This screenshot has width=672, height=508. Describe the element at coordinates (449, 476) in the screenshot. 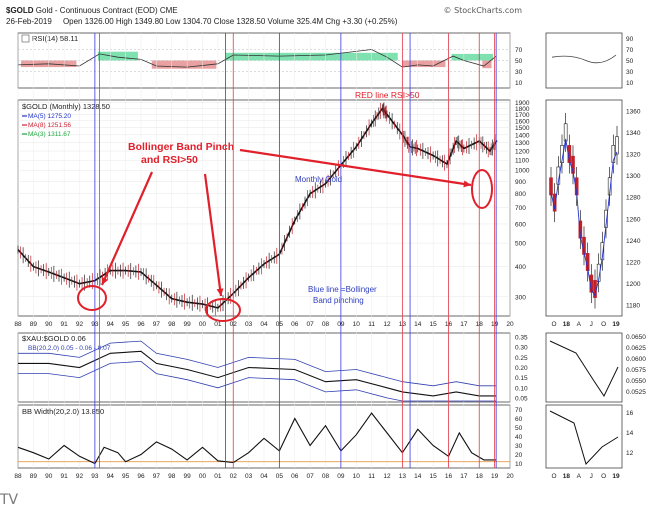

I see `year-axis-label-bottom: 16` at that location.